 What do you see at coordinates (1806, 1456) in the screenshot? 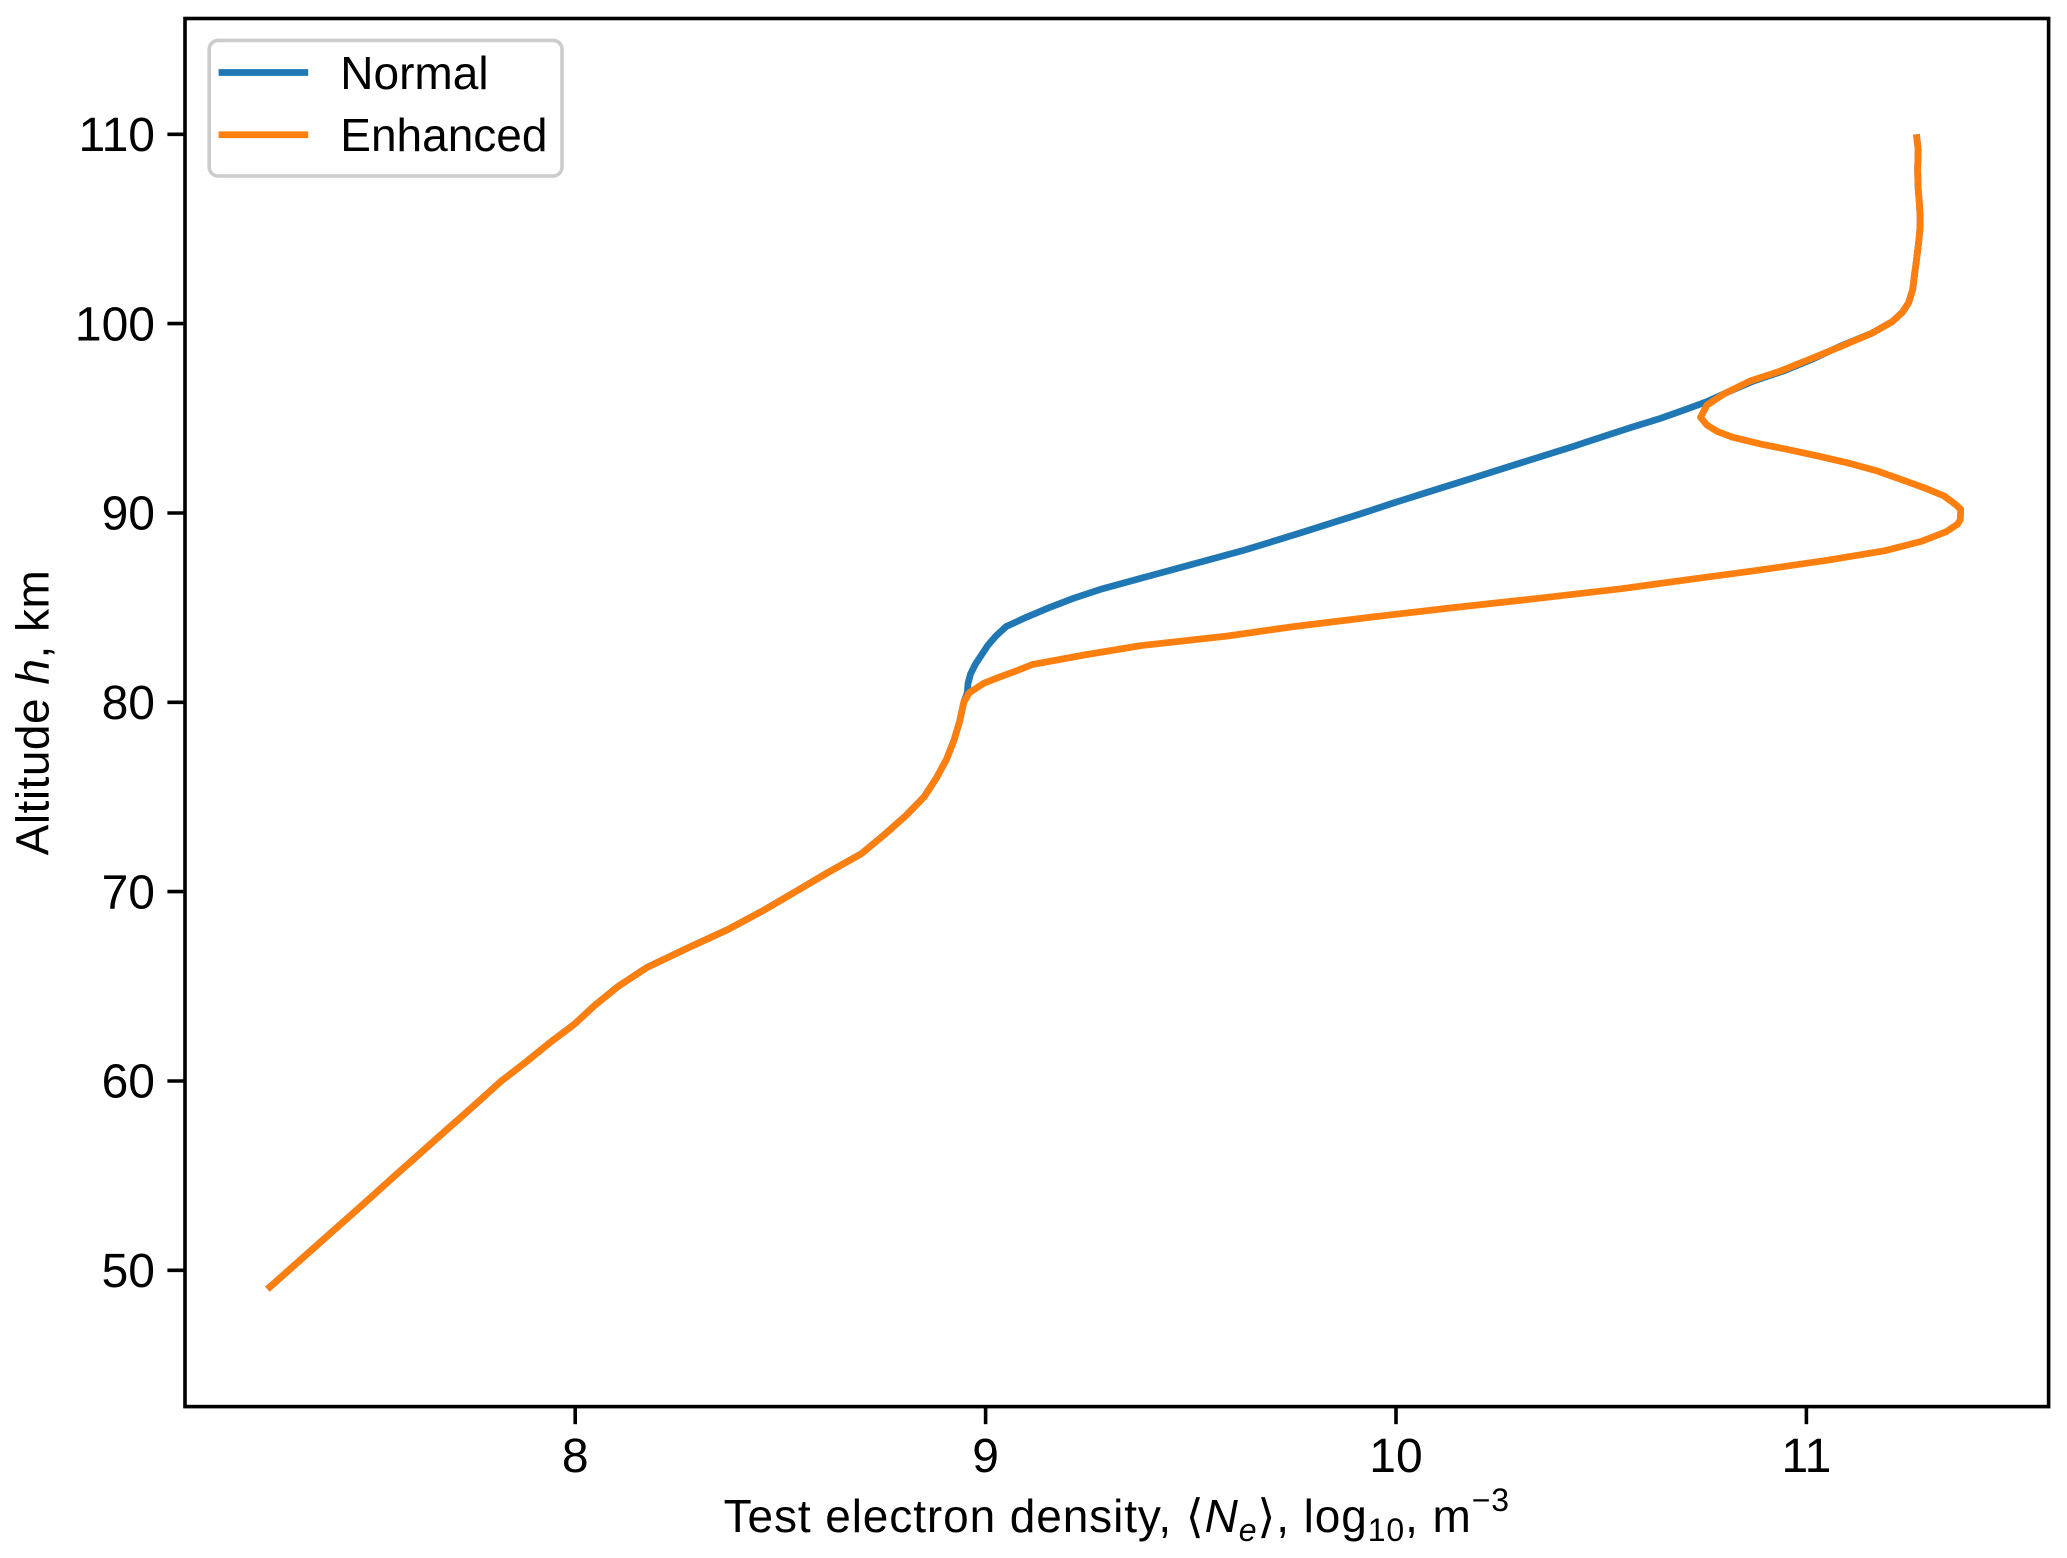
I see `svg-text: 11` at bounding box center [1806, 1456].